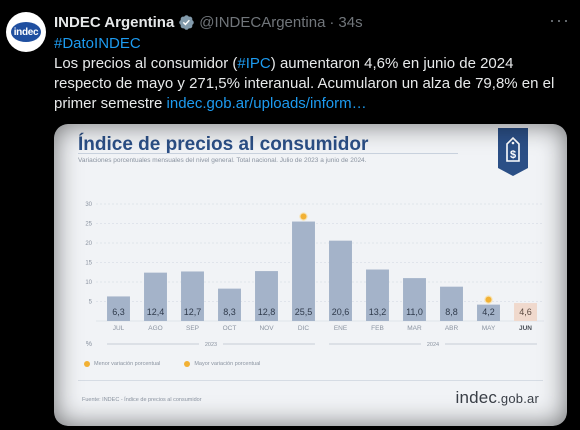 The width and height of the screenshot is (580, 430). I want to click on x-tick-label: FEB, so click(377, 328).